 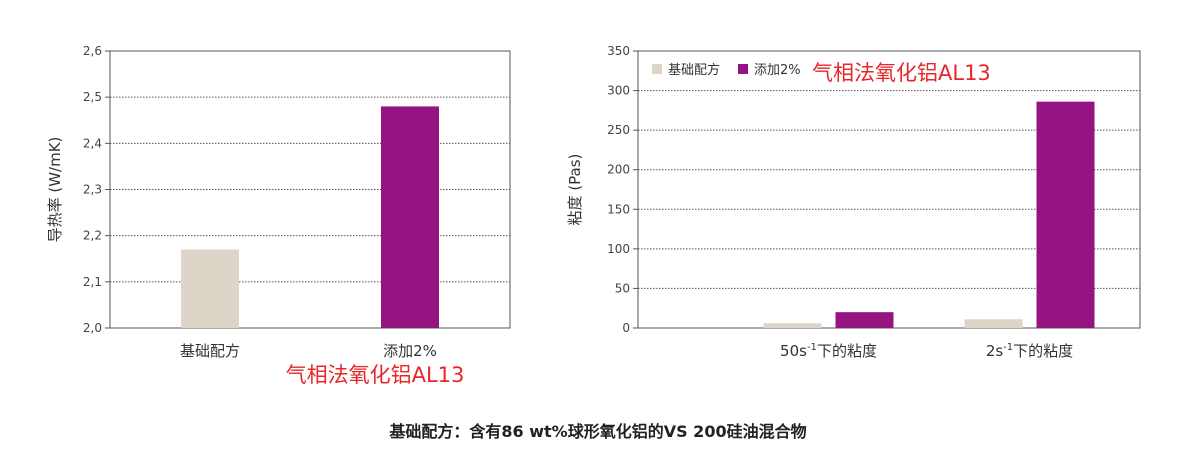 What do you see at coordinates (92, 51) in the screenshot?
I see `y-tick-label: 2,6` at bounding box center [92, 51].